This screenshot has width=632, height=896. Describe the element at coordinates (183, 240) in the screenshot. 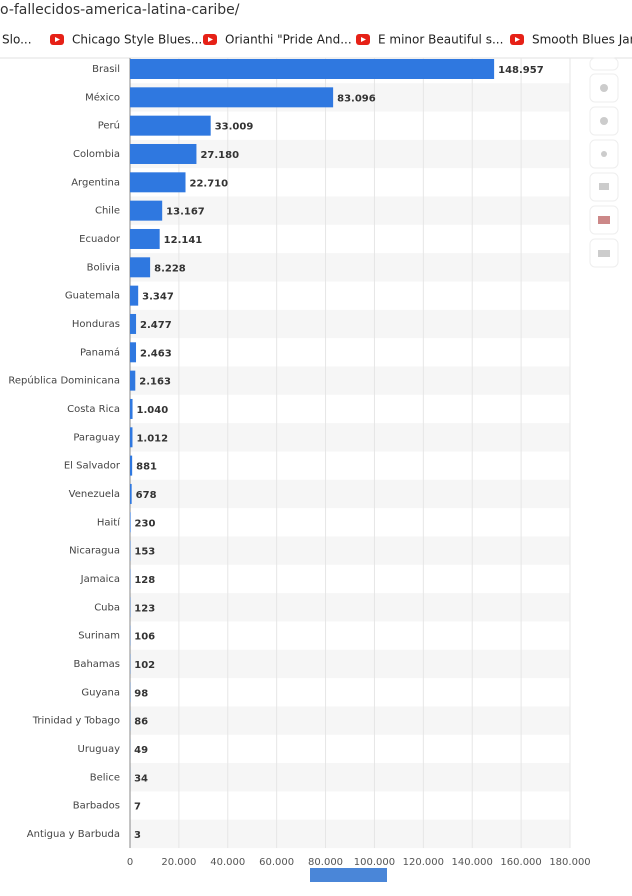

I see `data-label: 12.141` at that location.